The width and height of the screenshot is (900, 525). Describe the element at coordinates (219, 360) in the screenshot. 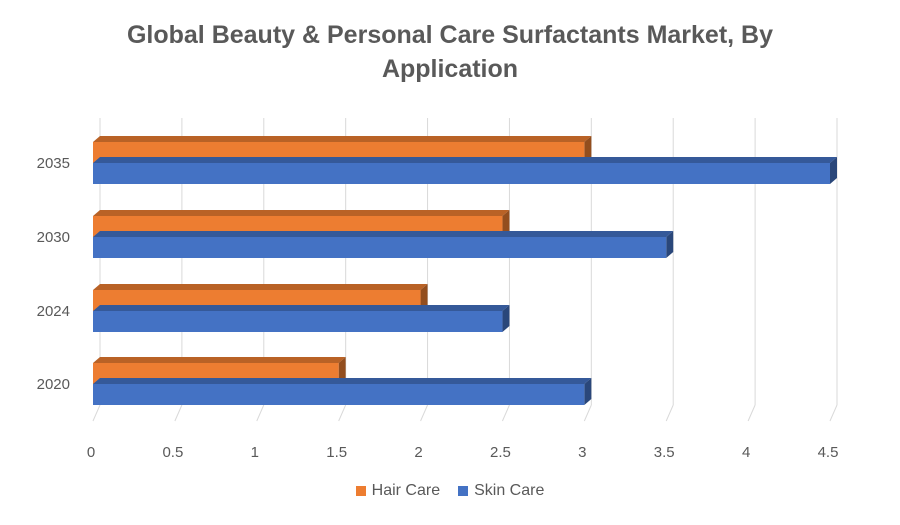

I see `bar-top-hair-care-2020` at that location.